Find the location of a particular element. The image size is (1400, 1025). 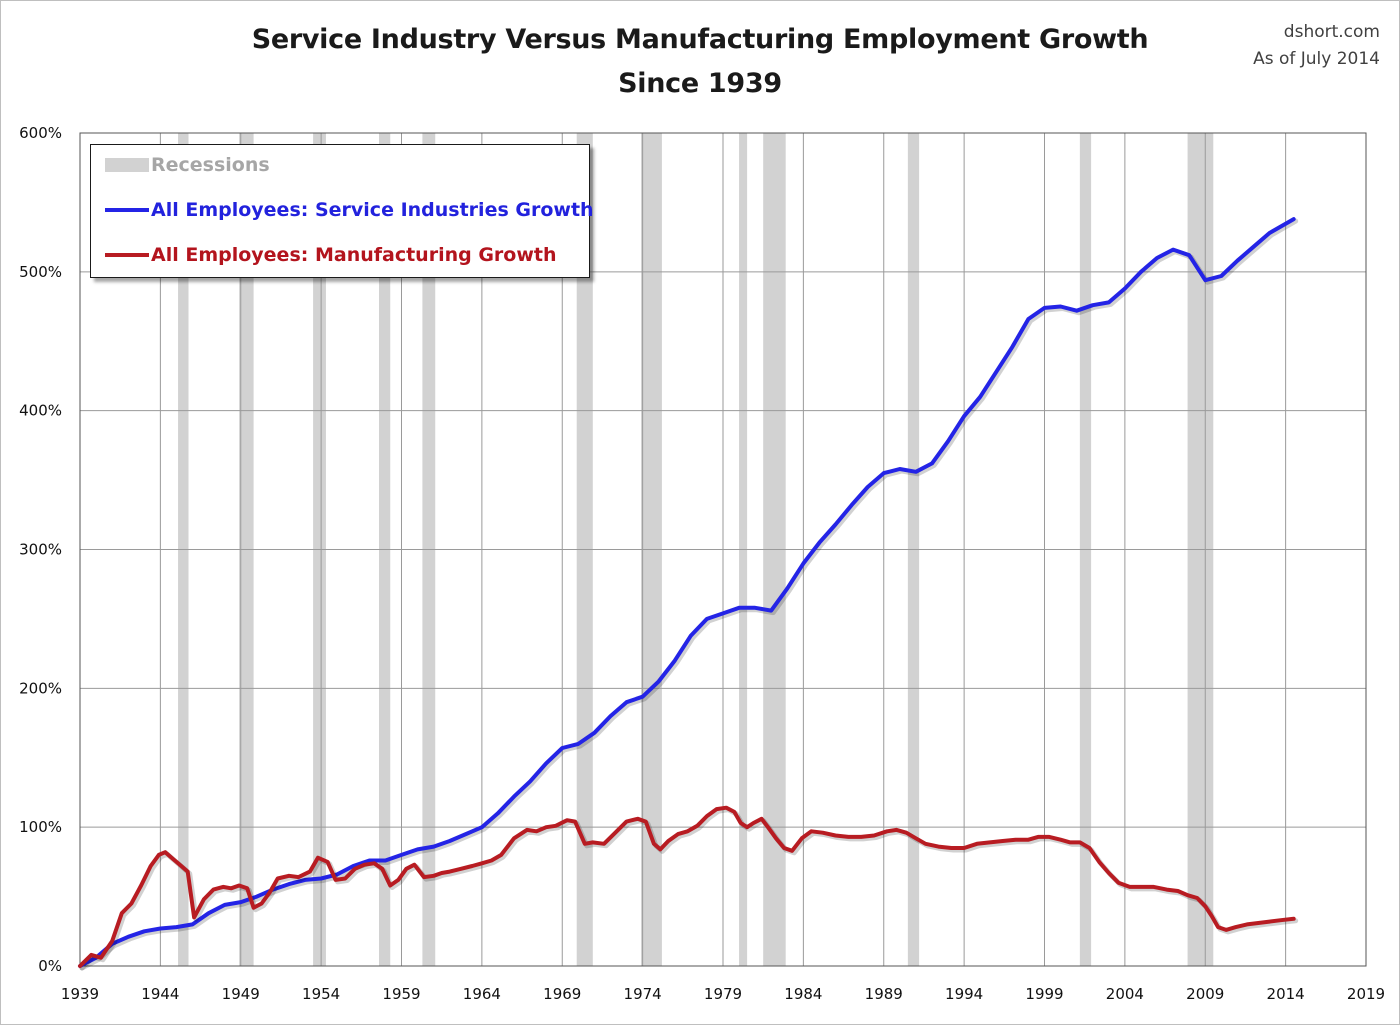

x-tick-label: 1949 is located at coordinates (241, 994).